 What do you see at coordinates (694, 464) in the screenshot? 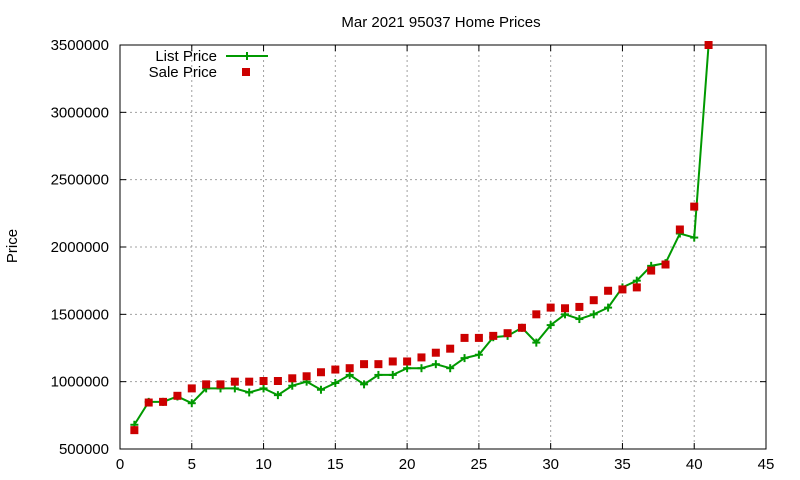
I see `x-tick-label: 40` at bounding box center [694, 464].